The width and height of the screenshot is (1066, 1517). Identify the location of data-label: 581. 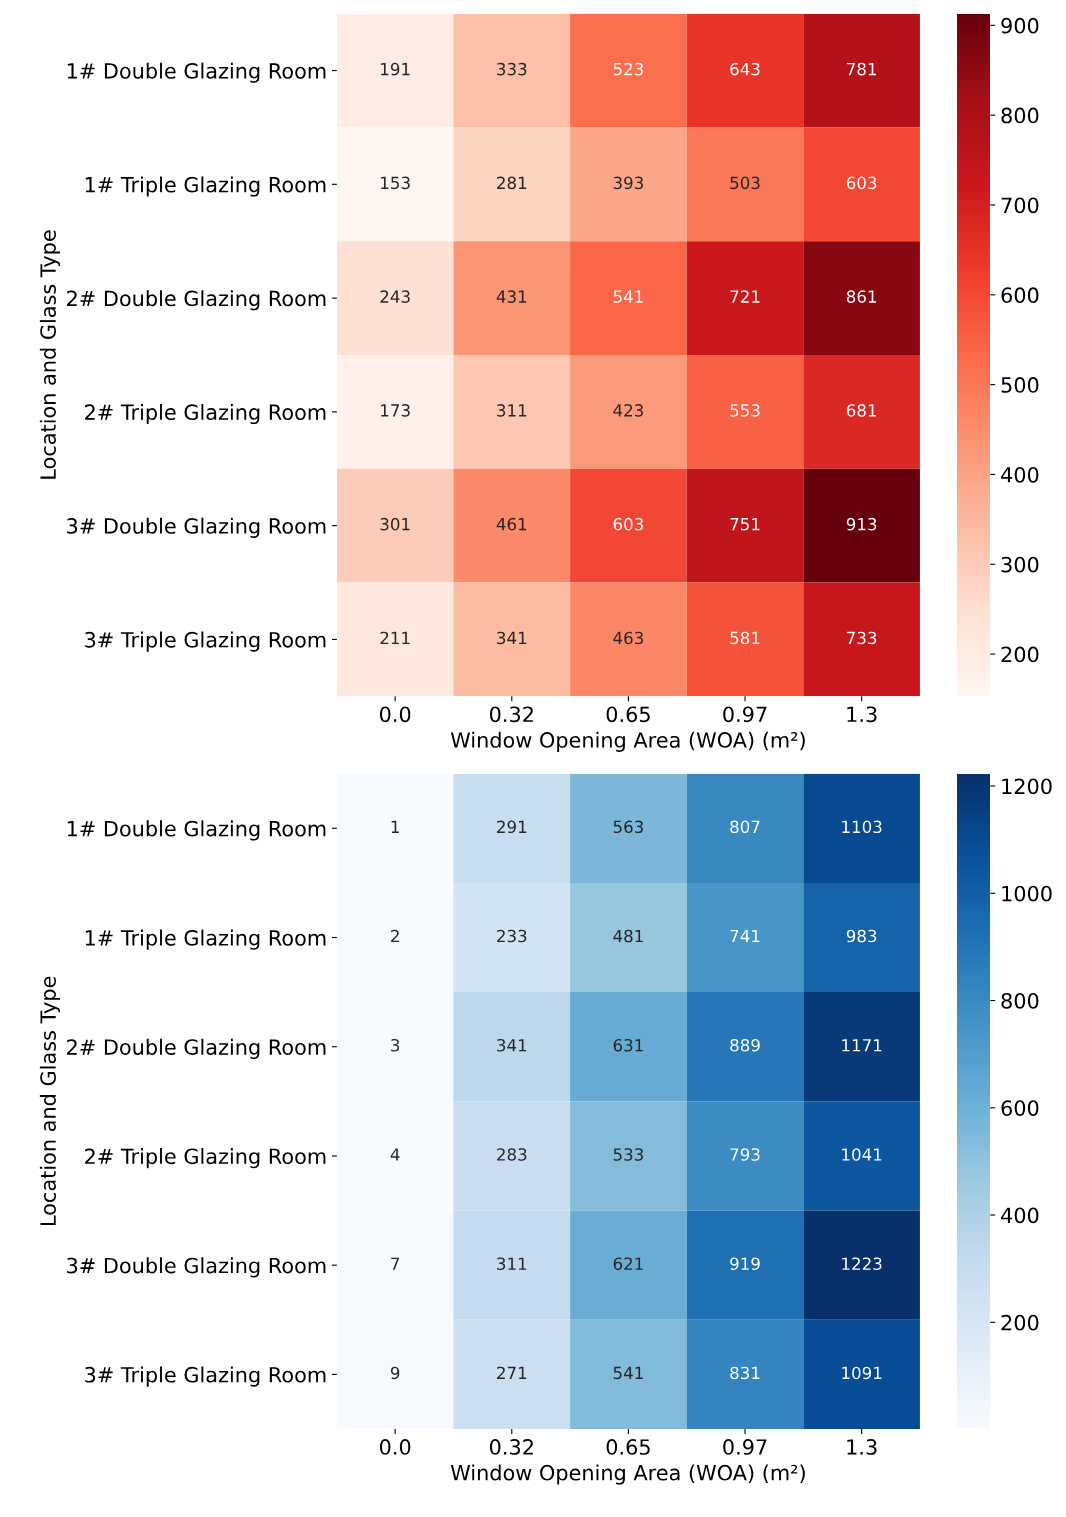
(745, 638).